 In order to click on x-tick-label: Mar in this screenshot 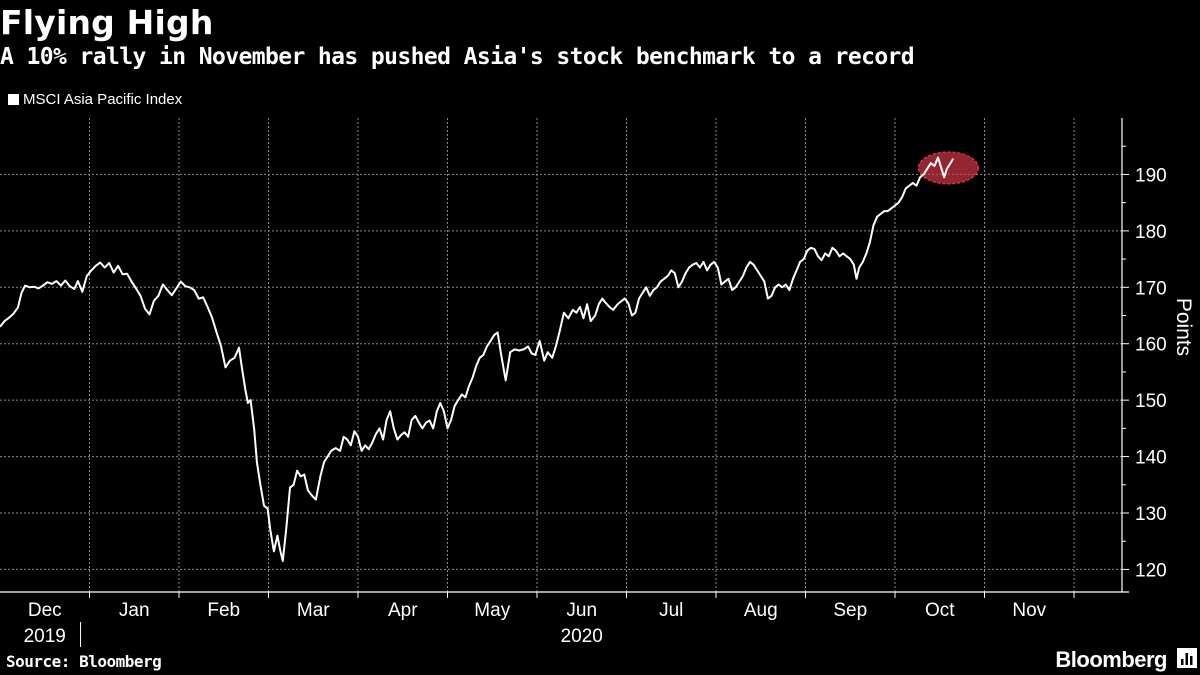, I will do `click(313, 610)`.